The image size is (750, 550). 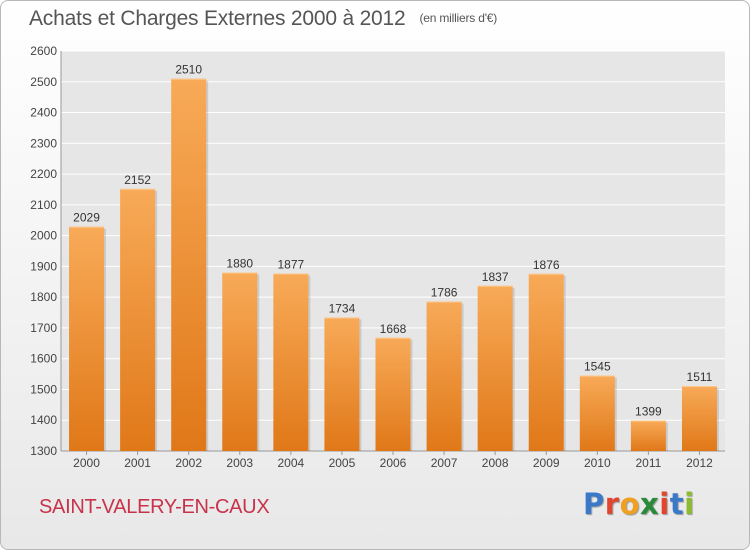 What do you see at coordinates (458, 18) in the screenshot?
I see `chart-subtitle: (en milliers d'€)` at bounding box center [458, 18].